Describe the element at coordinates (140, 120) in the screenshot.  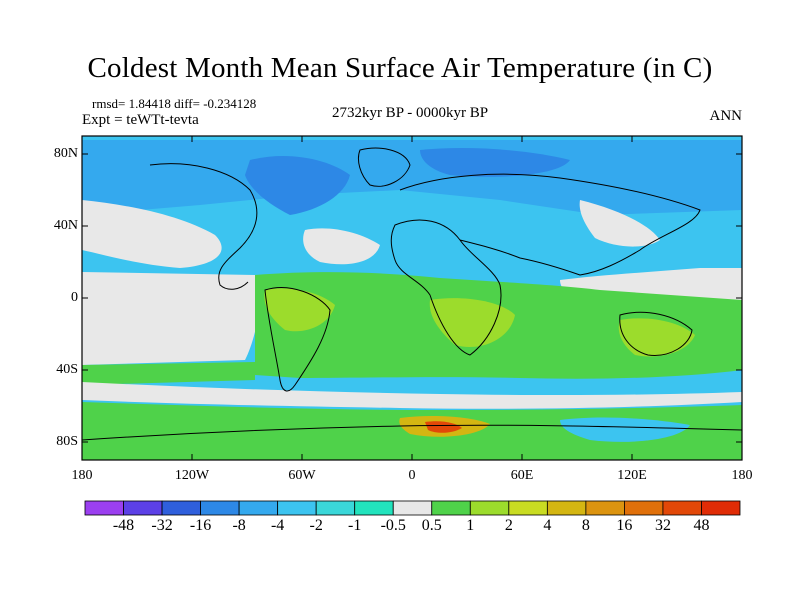
I see `experiment-label: Expt = teWTt-tevta` at that location.